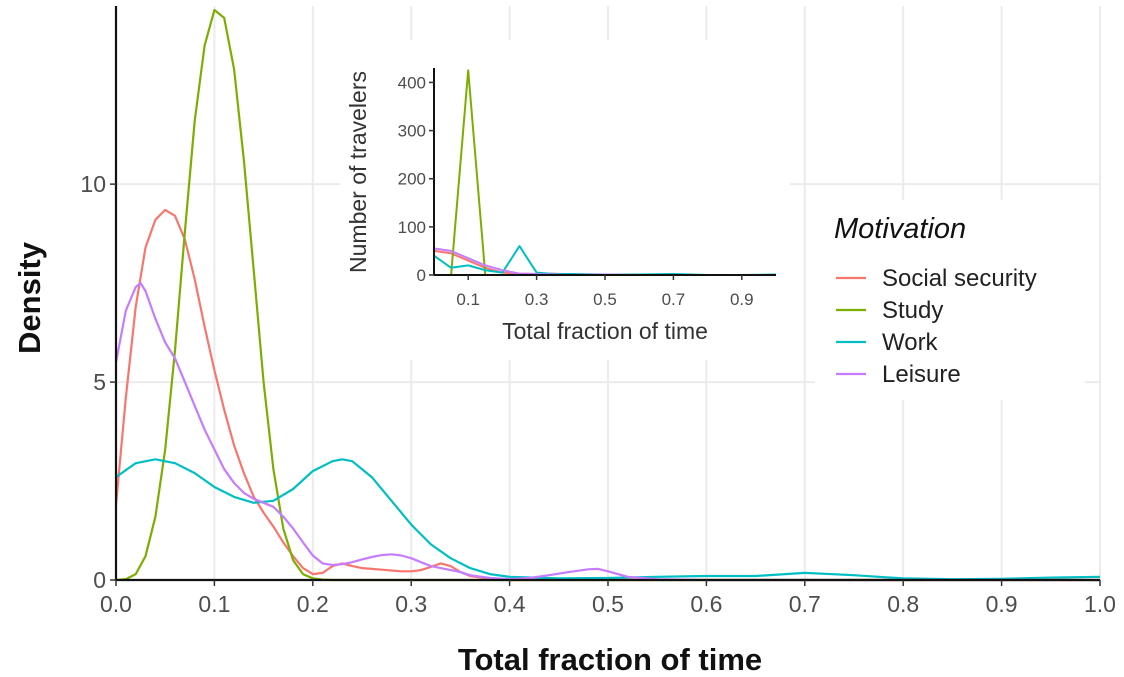 This screenshot has width=1124, height=677. I want to click on main-x-tick-label: 0.0, so click(116, 604).